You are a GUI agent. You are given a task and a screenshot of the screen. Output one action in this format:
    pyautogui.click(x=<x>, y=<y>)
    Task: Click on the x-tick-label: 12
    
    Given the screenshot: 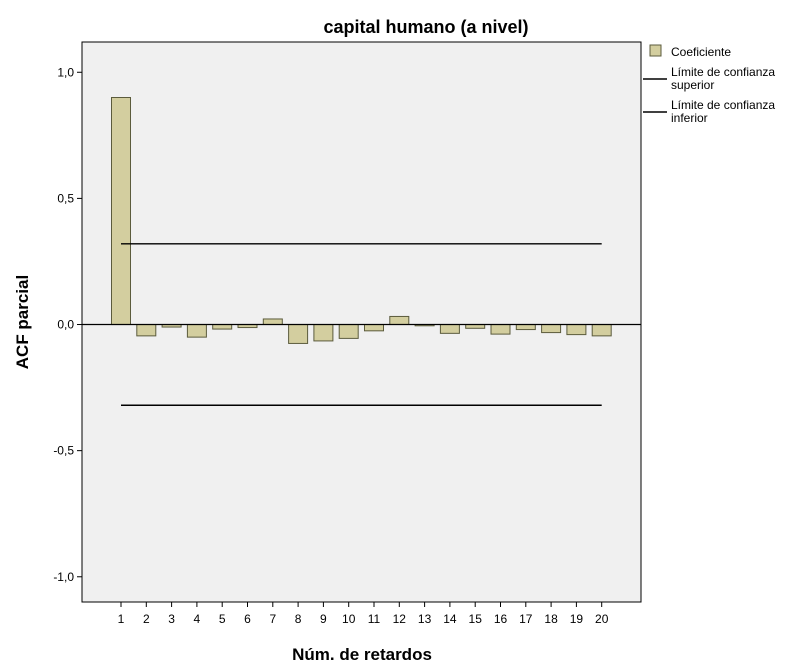 What is the action you would take?
    pyautogui.click(x=400, y=619)
    